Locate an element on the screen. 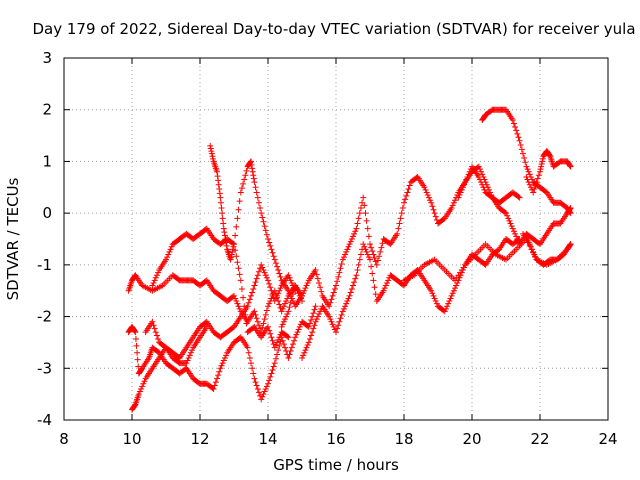  y-axis-label: SDTVAR / TECUs is located at coordinates (13, 238).